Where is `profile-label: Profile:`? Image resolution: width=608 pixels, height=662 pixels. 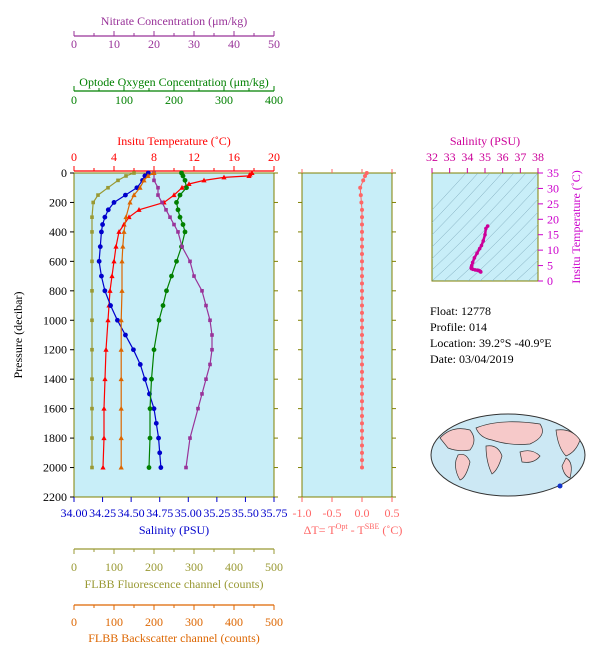 profile-label: Profile: is located at coordinates (448, 327).